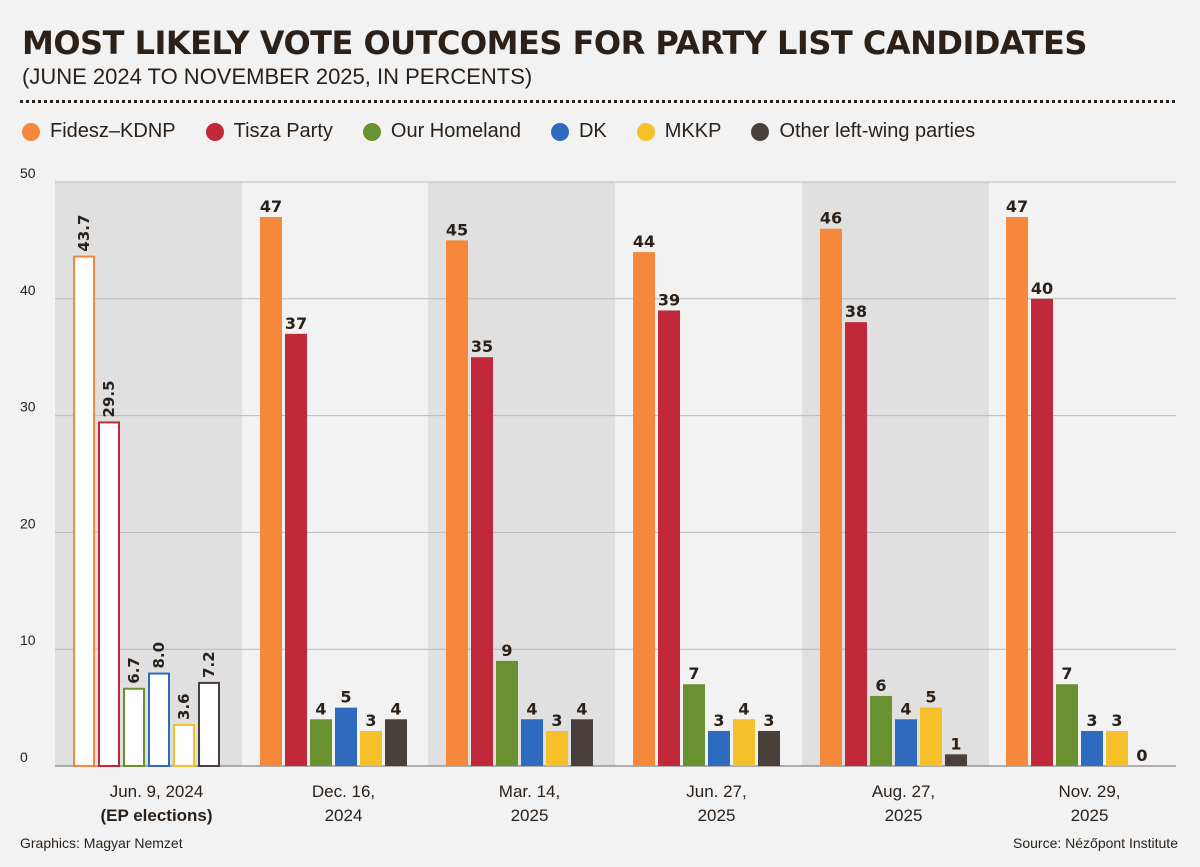  I want to click on bar-value-label: 7.2, so click(209, 664).